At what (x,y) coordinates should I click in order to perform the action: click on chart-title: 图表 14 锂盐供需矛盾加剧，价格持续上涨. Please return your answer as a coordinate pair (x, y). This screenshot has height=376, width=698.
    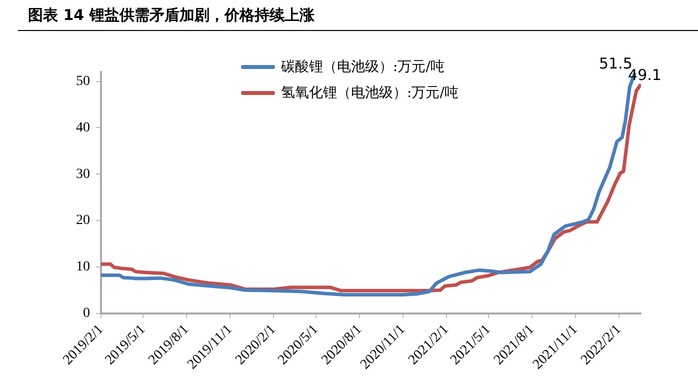
    Looking at the image, I should click on (171, 15).